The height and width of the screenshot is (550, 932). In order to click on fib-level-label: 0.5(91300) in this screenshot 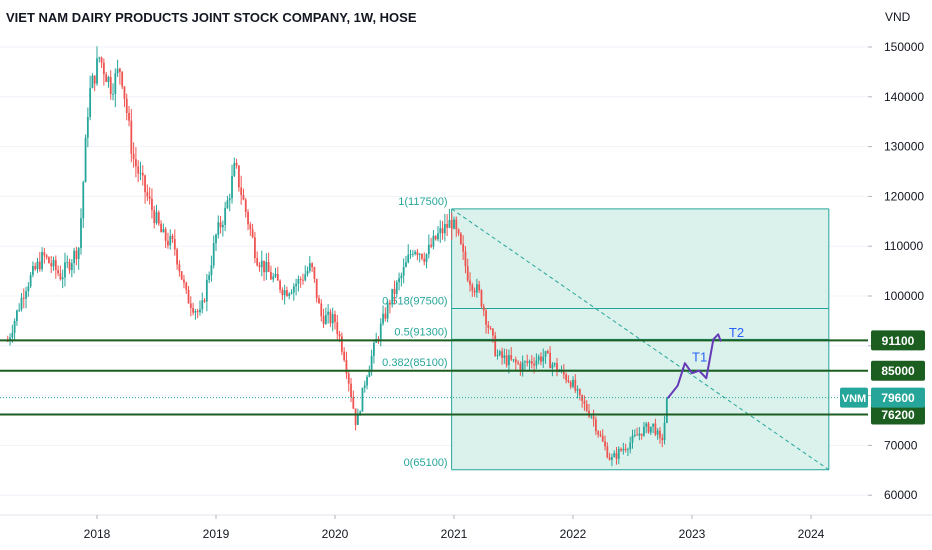, I will do `click(420, 332)`.